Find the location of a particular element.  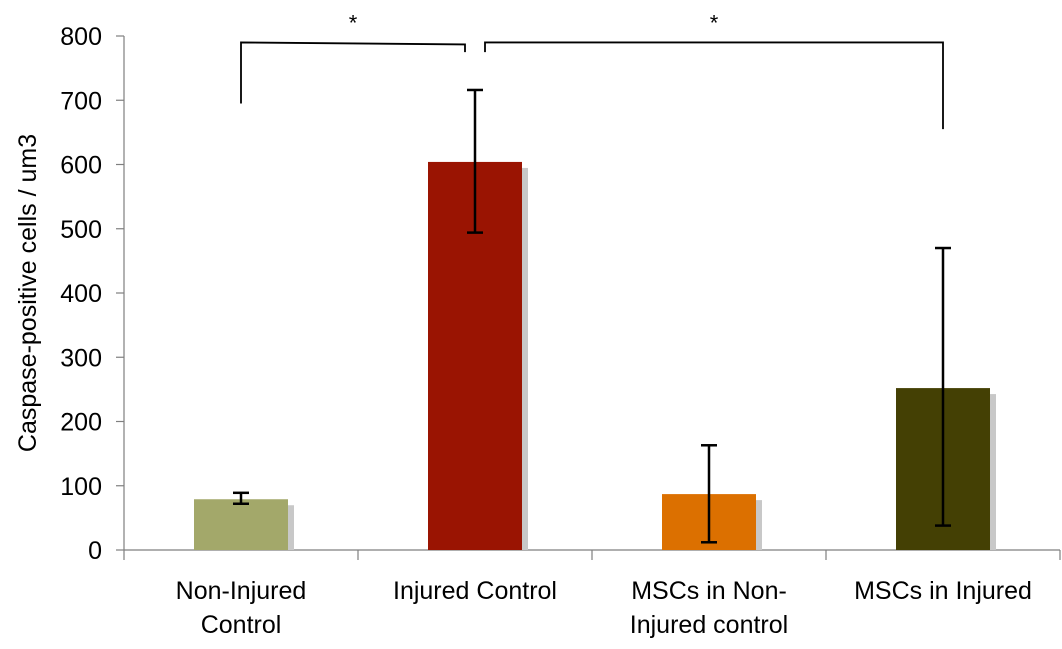

x-category-label: Injured control is located at coordinates (709, 625).